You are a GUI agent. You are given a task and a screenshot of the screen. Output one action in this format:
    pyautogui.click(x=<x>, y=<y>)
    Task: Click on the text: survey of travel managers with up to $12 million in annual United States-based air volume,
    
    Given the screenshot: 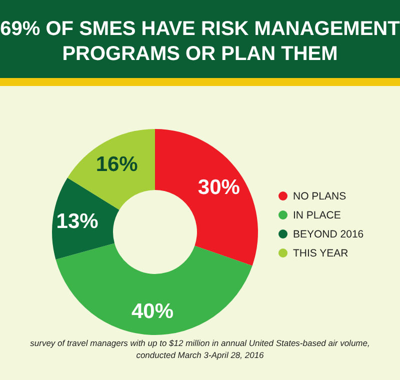 What is the action you would take?
    pyautogui.click(x=200, y=343)
    